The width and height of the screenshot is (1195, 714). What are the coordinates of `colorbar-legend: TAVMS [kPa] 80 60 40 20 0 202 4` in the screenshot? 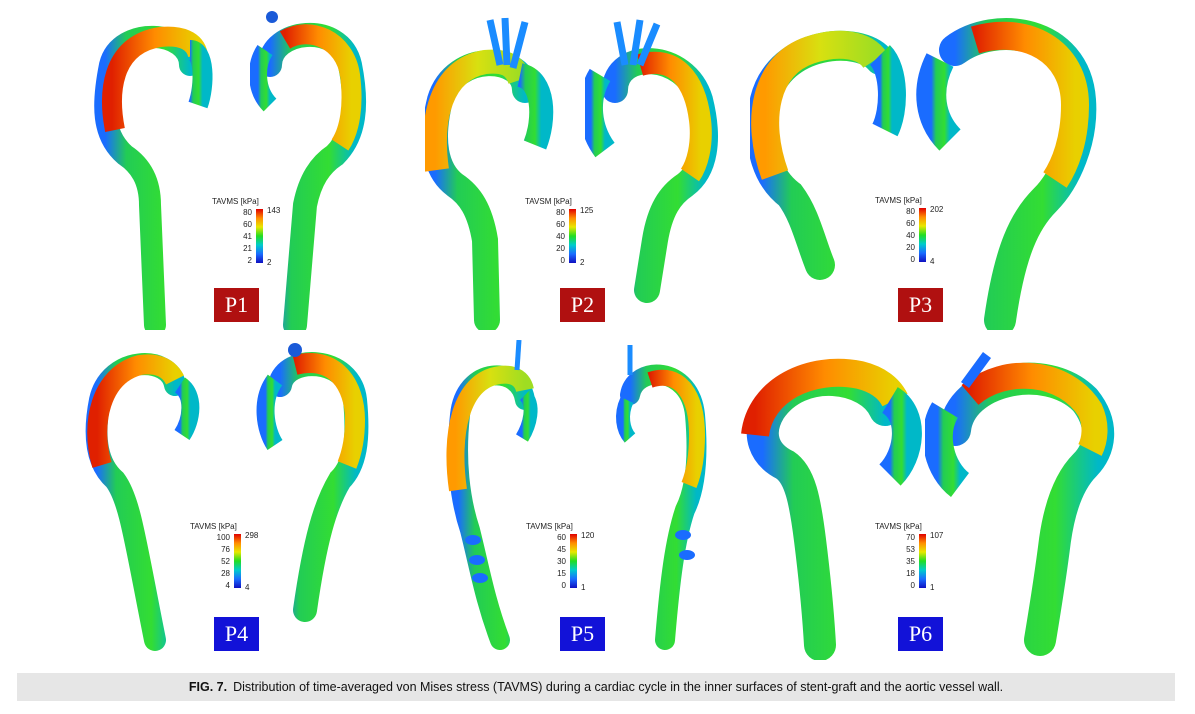 It's located at (925, 234).